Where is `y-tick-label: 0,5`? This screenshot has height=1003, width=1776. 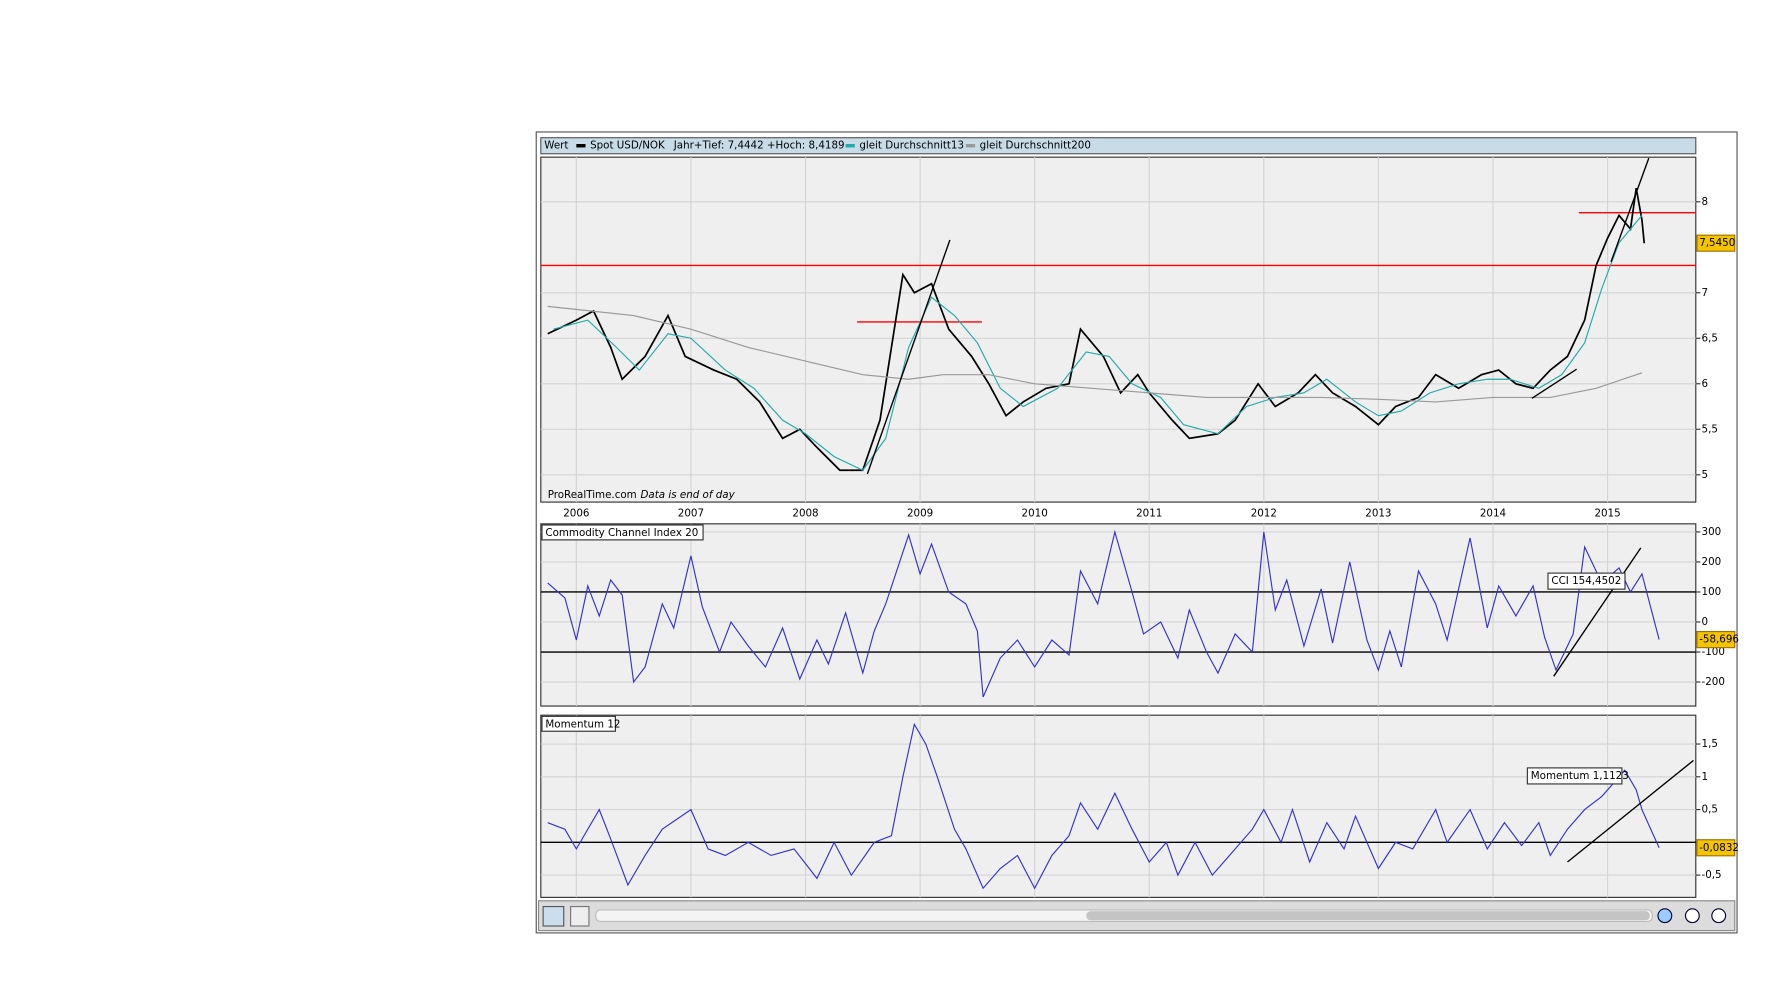 y-tick-label: 0,5 is located at coordinates (1710, 810).